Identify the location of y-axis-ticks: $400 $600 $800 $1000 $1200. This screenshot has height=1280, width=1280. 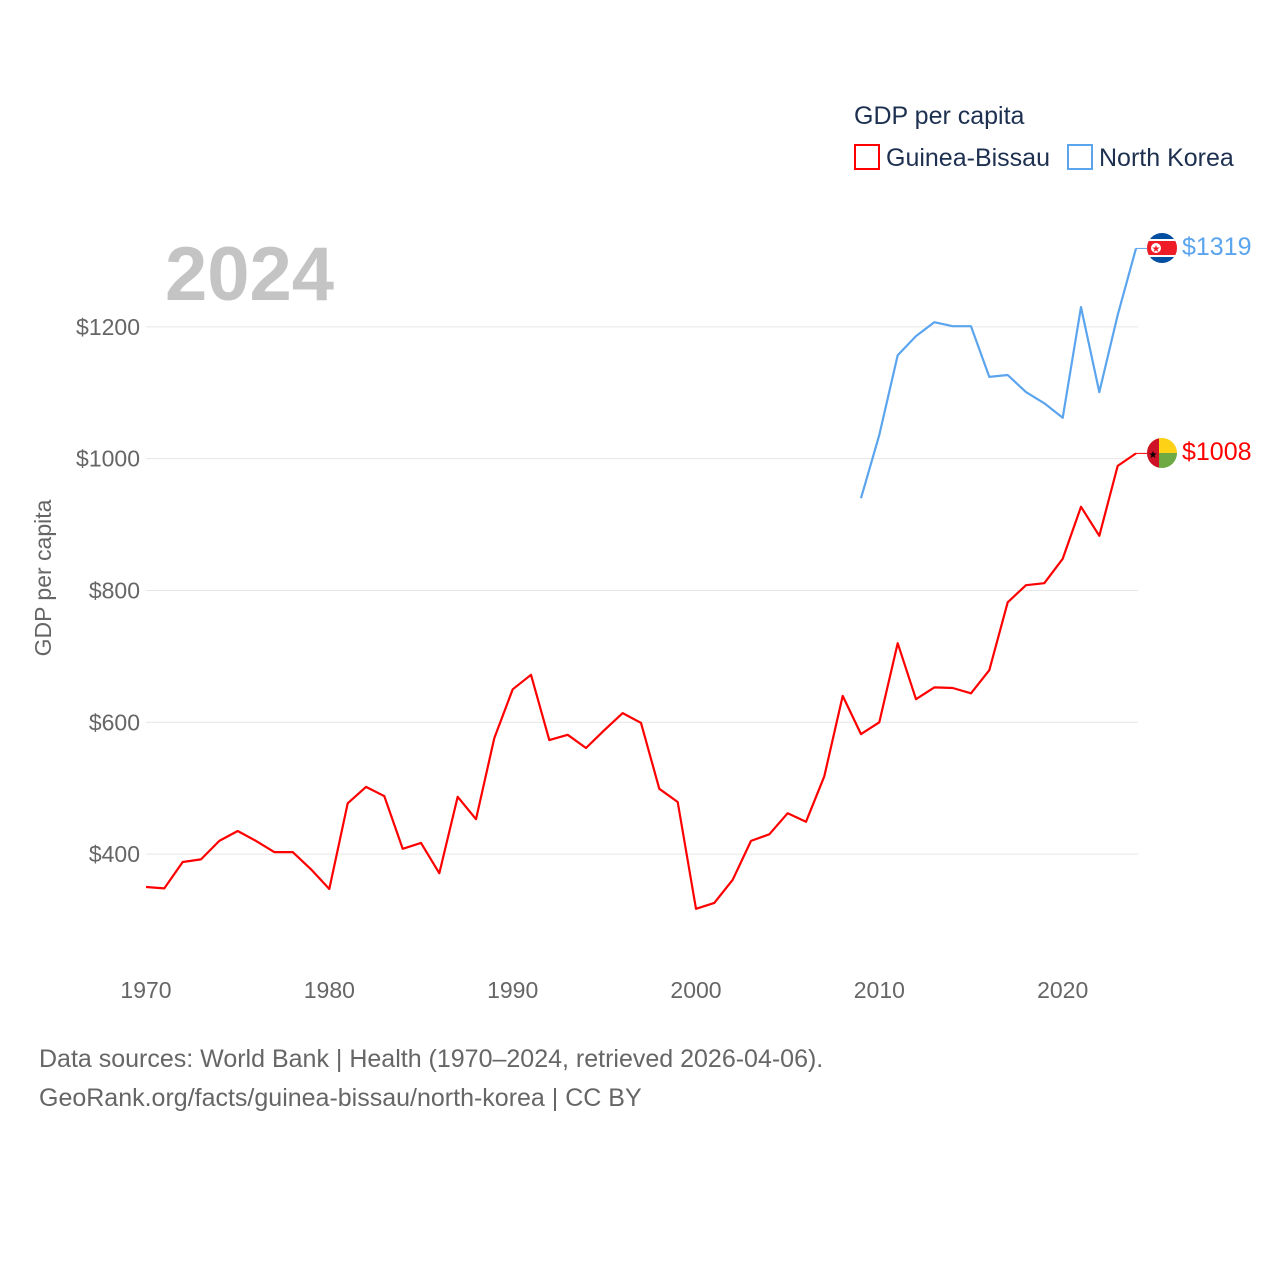
(108, 590).